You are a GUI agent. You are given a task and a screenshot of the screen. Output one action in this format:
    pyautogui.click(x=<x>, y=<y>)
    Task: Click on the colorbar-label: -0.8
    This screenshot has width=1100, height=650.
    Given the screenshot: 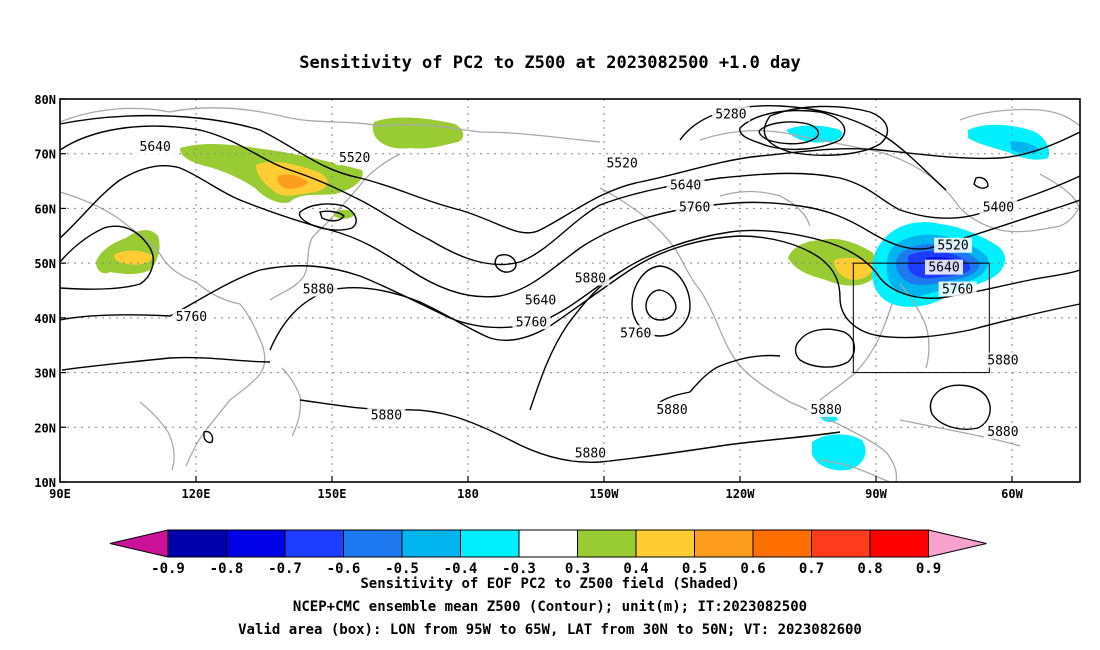 What is the action you would take?
    pyautogui.click(x=227, y=569)
    